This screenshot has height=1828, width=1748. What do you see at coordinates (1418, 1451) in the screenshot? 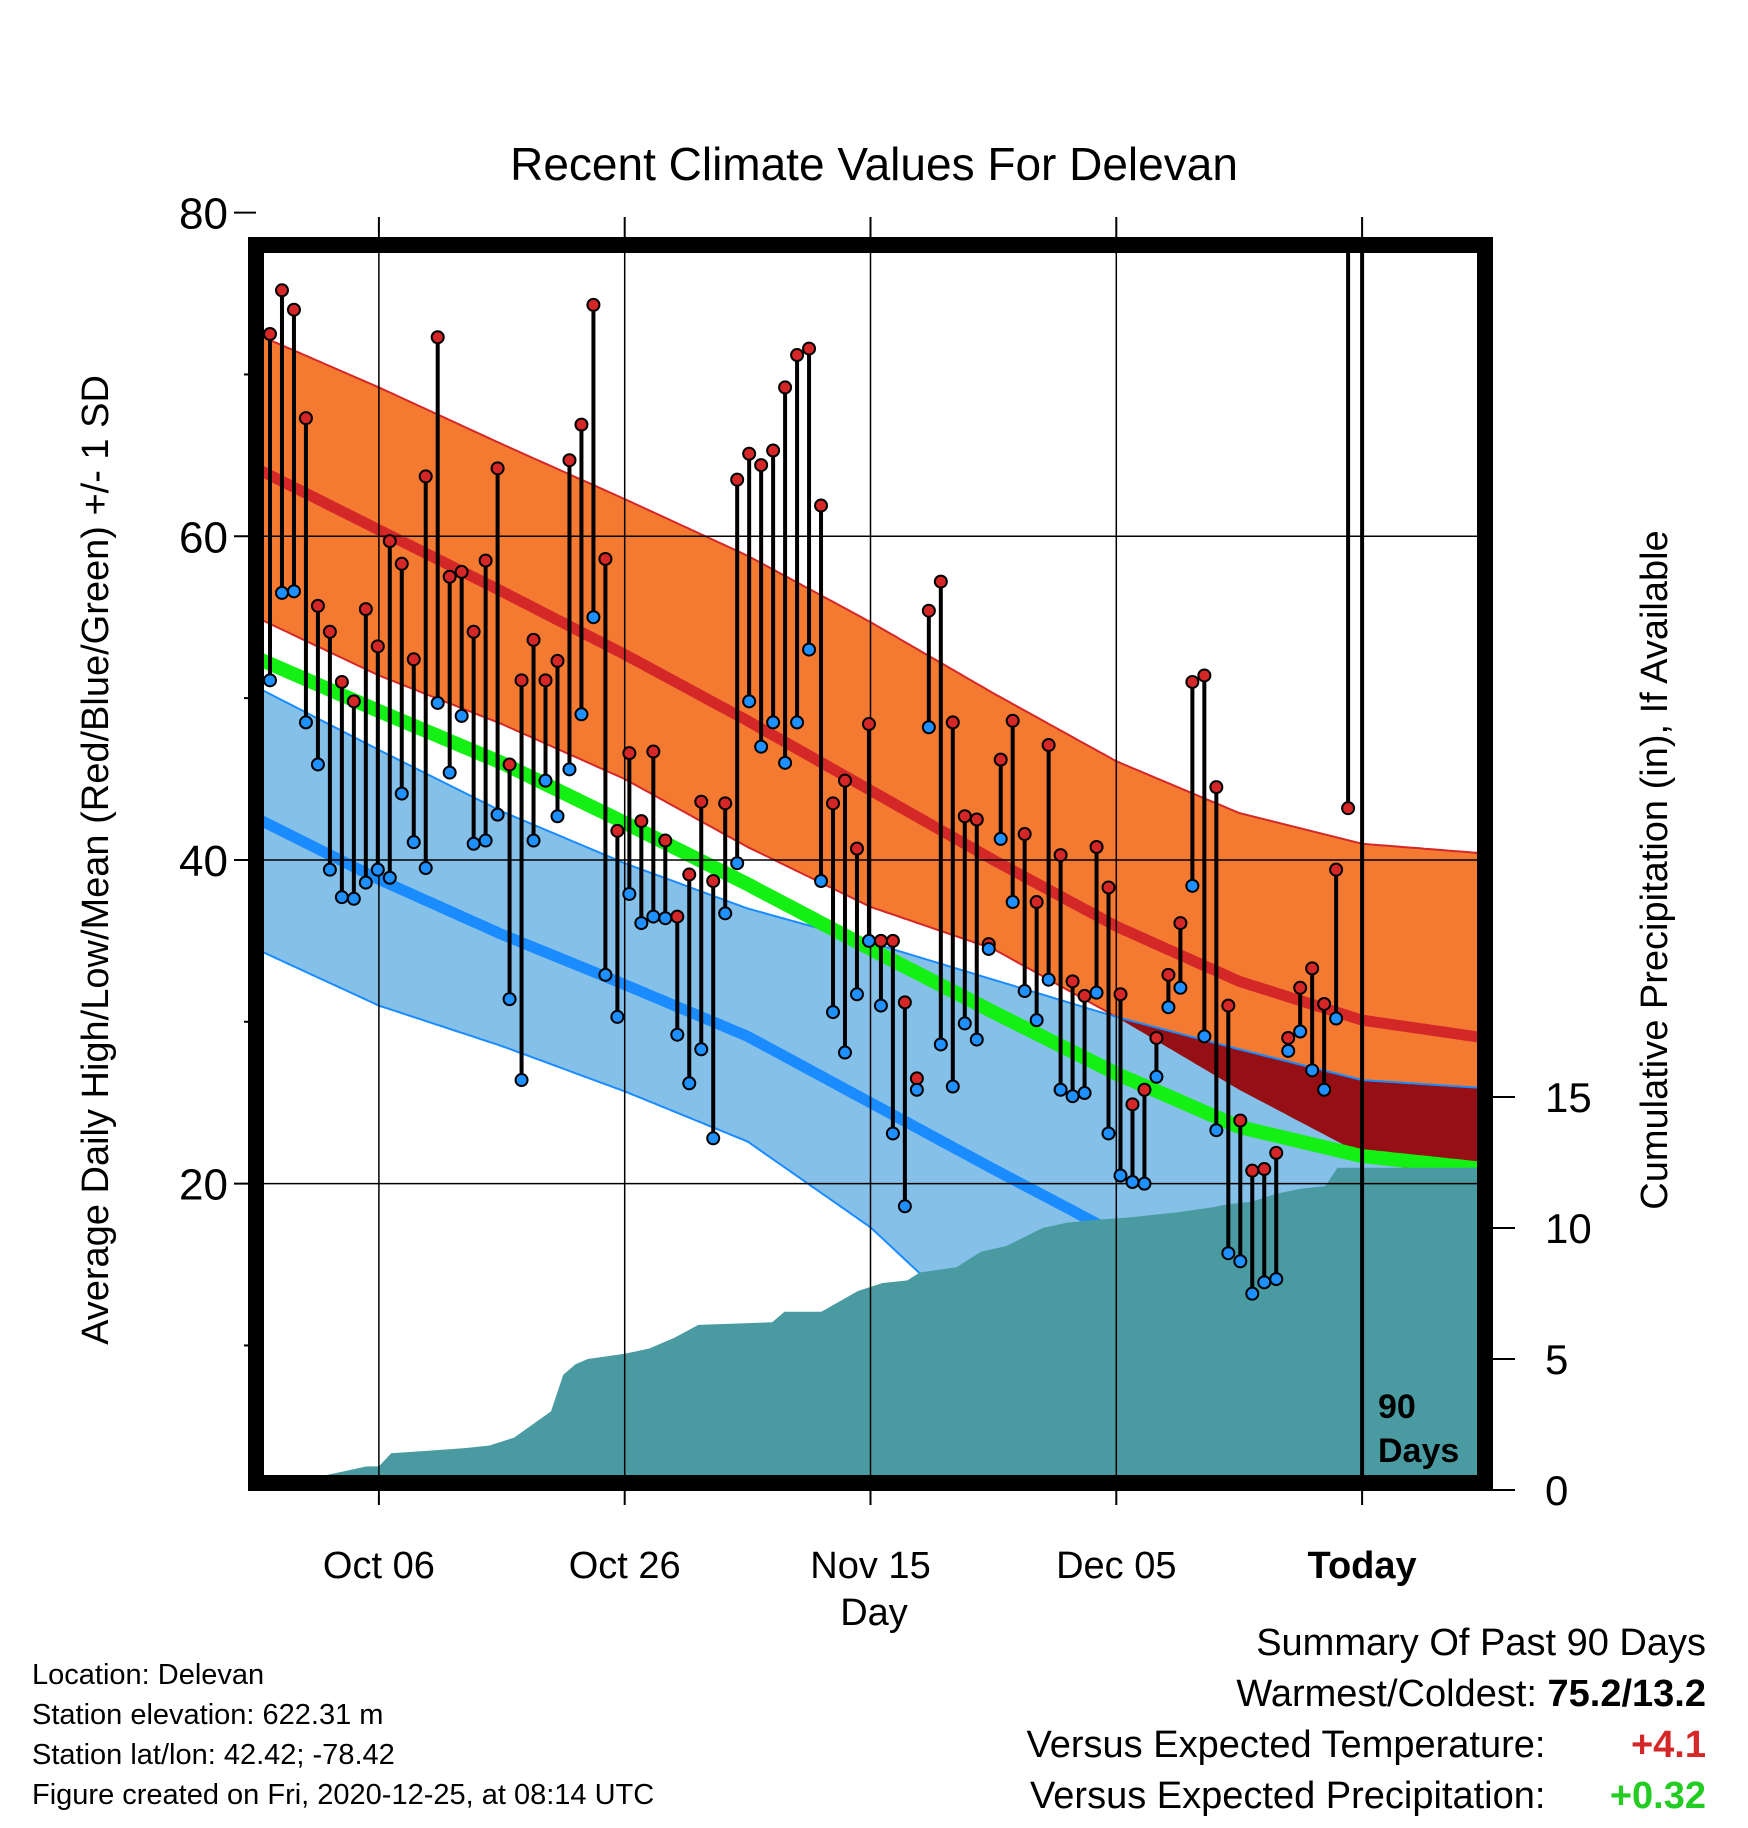
I see `today-label-days: Days` at bounding box center [1418, 1451].